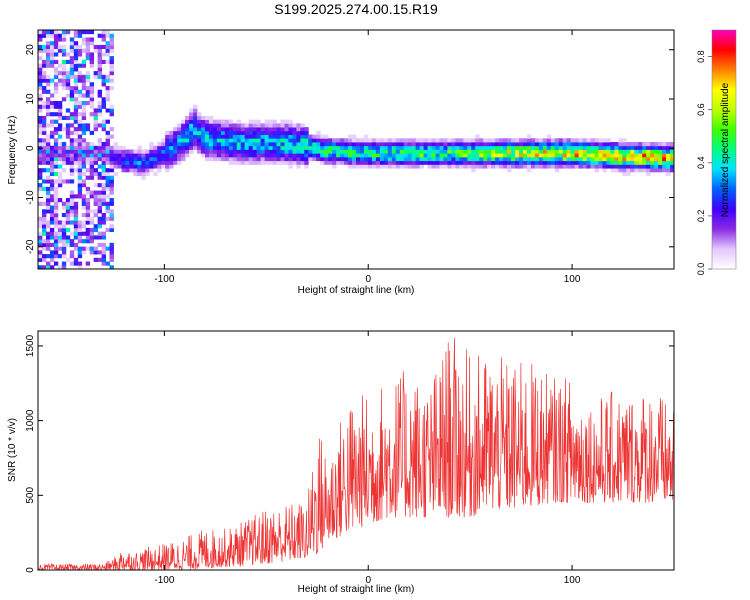 This screenshot has width=750, height=600. I want to click on x-tick-label: 0, so click(368, 279).